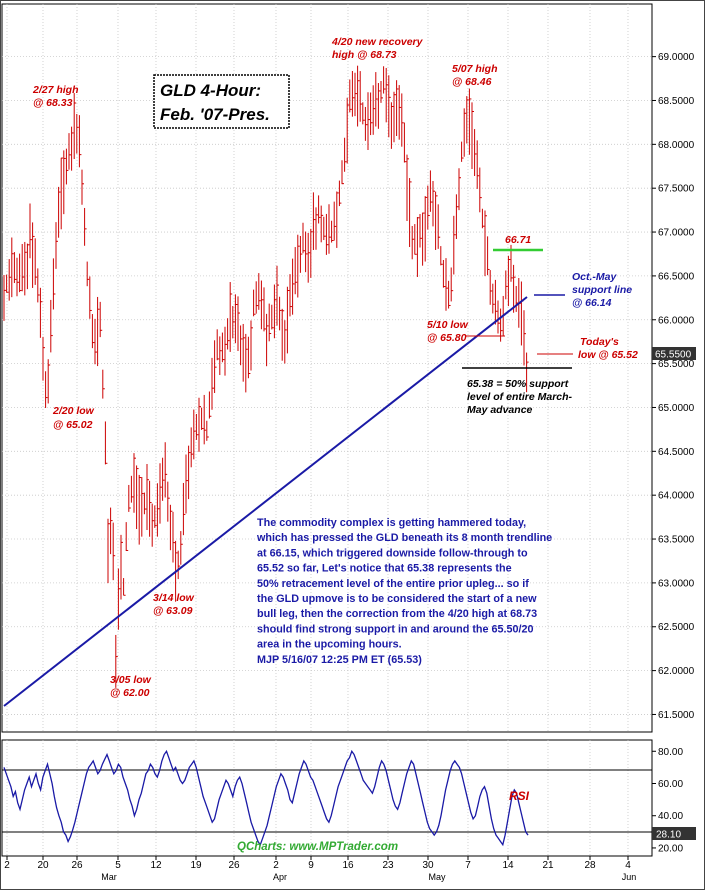  I want to click on rsi-y-tick-label: 80.00, so click(670, 752).